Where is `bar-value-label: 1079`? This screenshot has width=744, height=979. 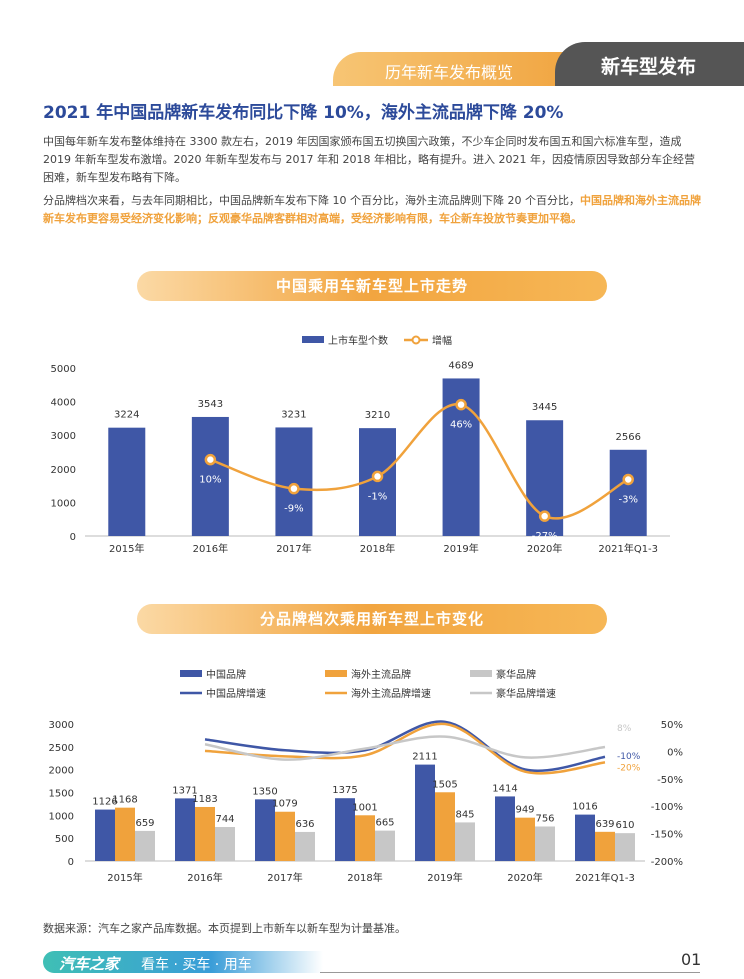
bar-value-label: 1079 is located at coordinates (284, 804).